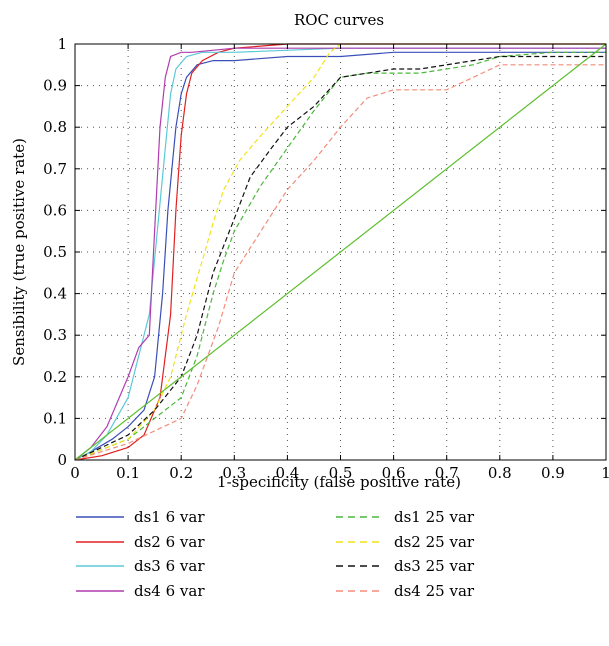 The width and height of the screenshot is (609, 646). I want to click on y-tick-label: 0, so click(62, 460).